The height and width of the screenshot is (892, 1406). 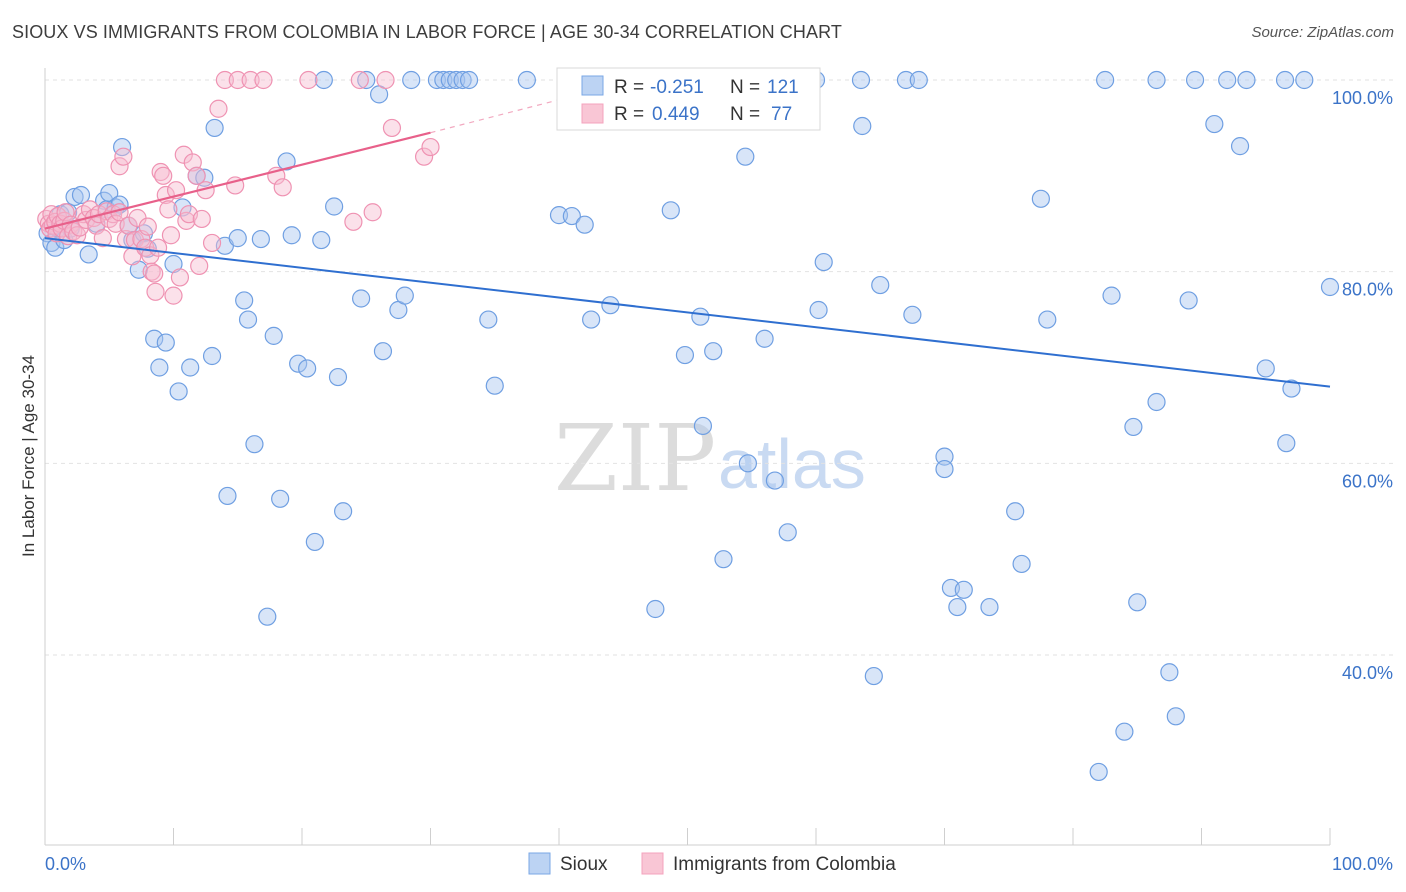 What do you see at coordinates (688, 99) in the screenshot?
I see `stats-legend: R = -0.251 N = 121 R = 0.449 N = 77` at bounding box center [688, 99].